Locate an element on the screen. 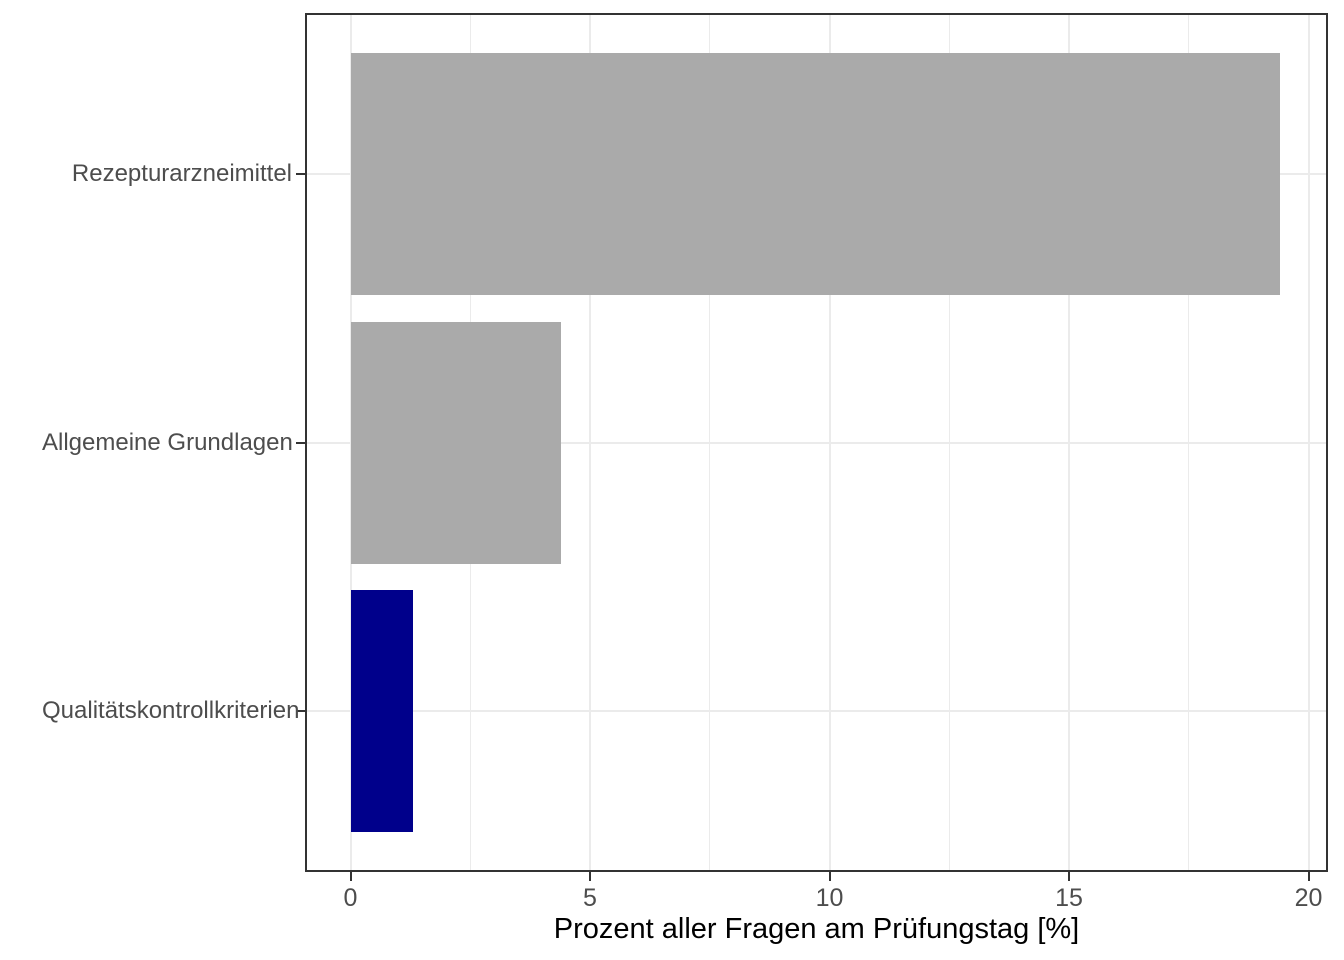 The height and width of the screenshot is (960, 1344). x-axis-label-15: 15 is located at coordinates (1069, 898).